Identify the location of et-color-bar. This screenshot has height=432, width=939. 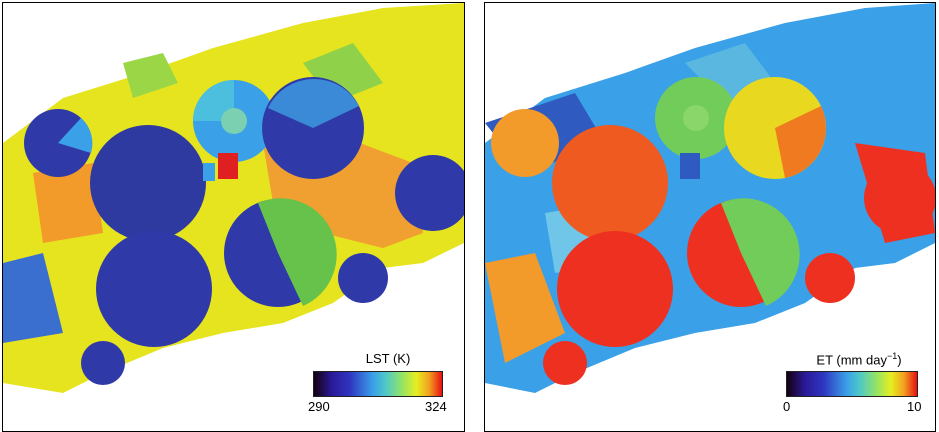
(852, 384).